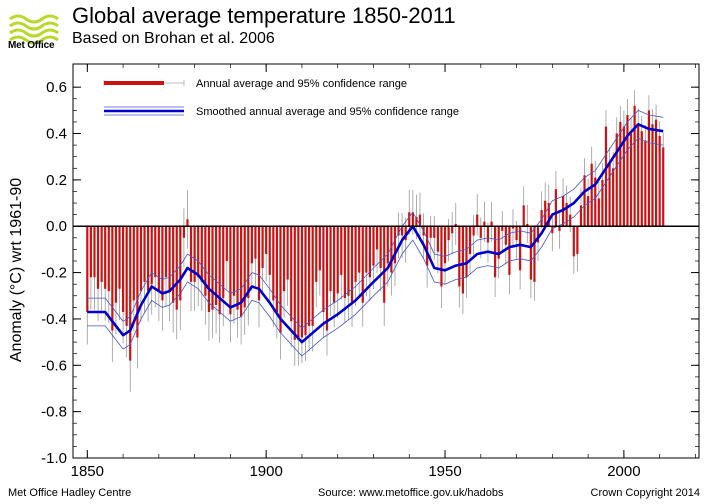 The image size is (708, 504). What do you see at coordinates (659, 181) in the screenshot?
I see `bar-2010` at bounding box center [659, 181].